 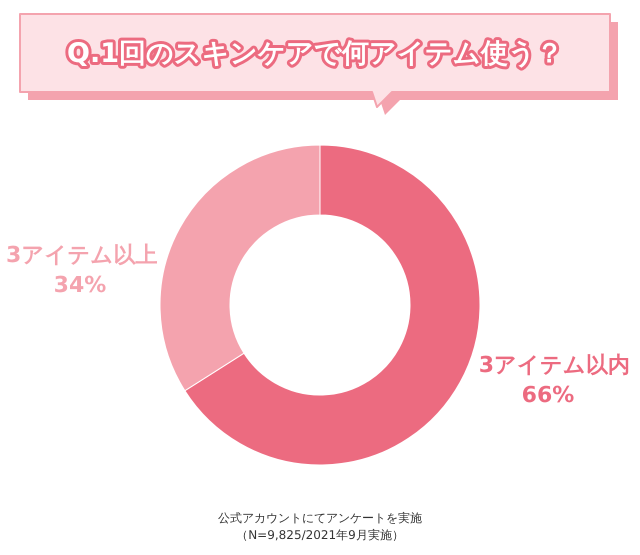 What do you see at coordinates (315, 53) in the screenshot?
I see `chart-title: Q.1回のスキンケアで何アイテム使う？` at bounding box center [315, 53].